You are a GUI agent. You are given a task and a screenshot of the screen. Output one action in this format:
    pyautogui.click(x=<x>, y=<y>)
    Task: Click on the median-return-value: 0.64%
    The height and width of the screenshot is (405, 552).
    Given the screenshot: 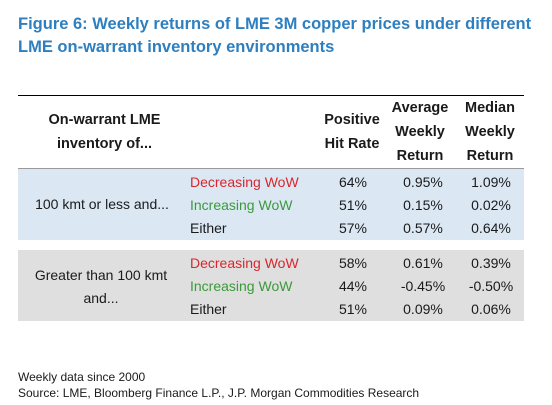 What is the action you would take?
    pyautogui.click(x=491, y=228)
    